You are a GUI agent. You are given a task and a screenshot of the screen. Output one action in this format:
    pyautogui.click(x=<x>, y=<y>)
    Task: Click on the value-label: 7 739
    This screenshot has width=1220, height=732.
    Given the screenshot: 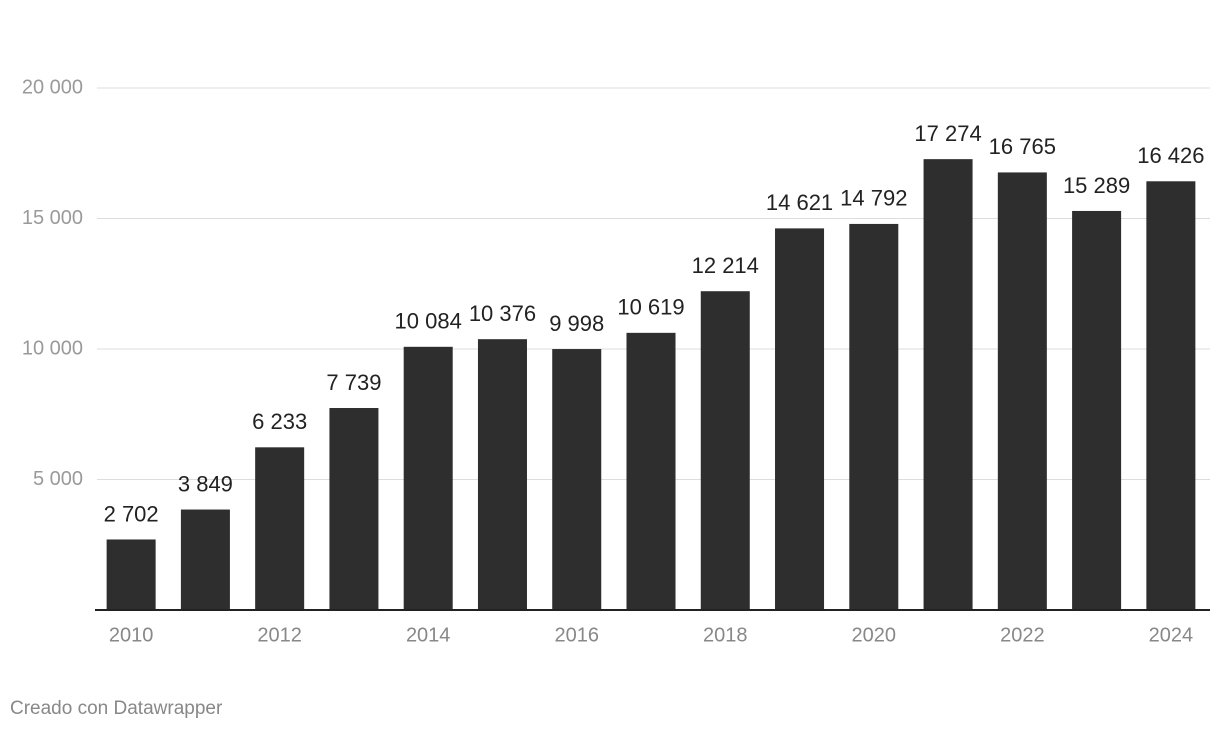 What is the action you would take?
    pyautogui.click(x=353, y=382)
    